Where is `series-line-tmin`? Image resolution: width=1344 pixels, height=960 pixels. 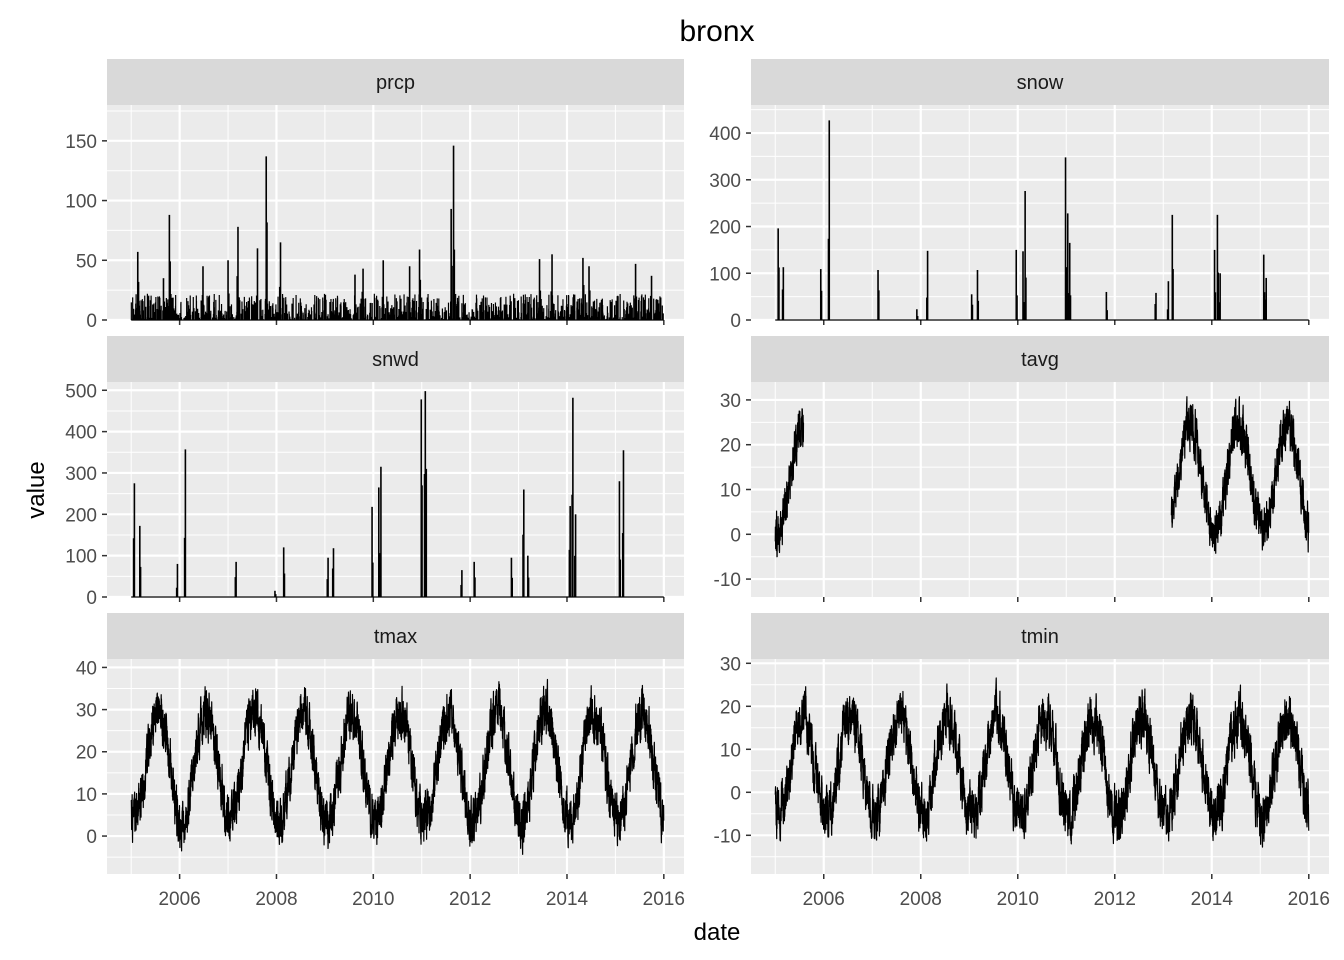
series-line-tmin is located at coordinates (1042, 762).